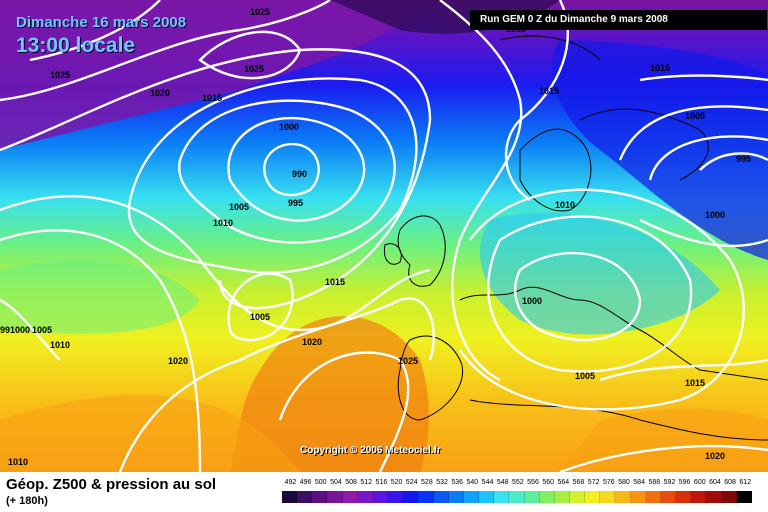 The height and width of the screenshot is (512, 768). I want to click on isobar-1015-ne2, so click(703, 78).